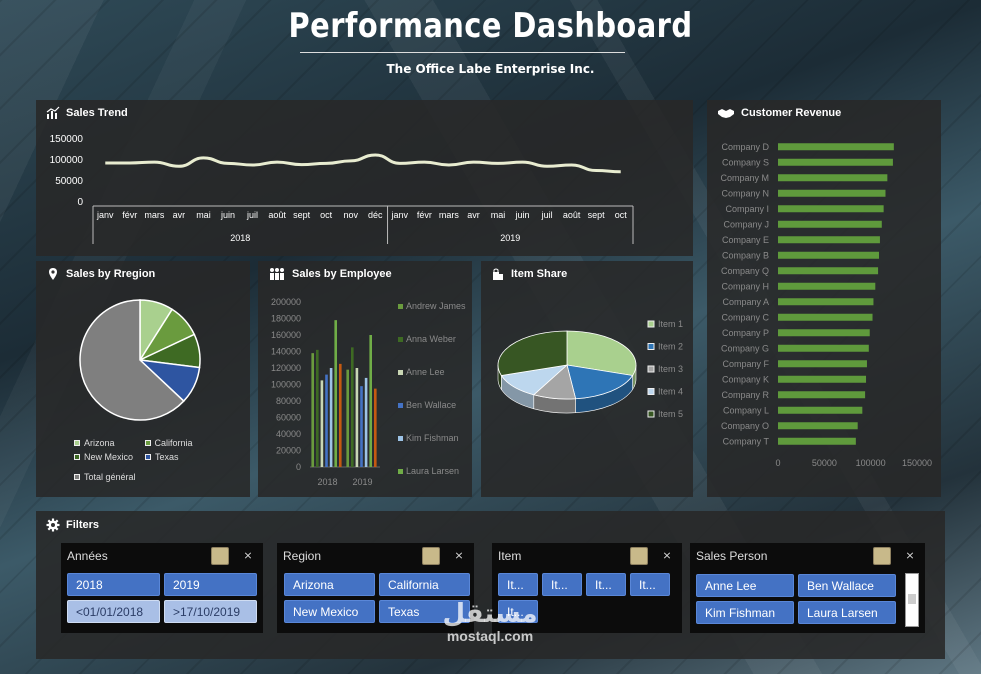  I want to click on category-label: Company P, so click(745, 333).